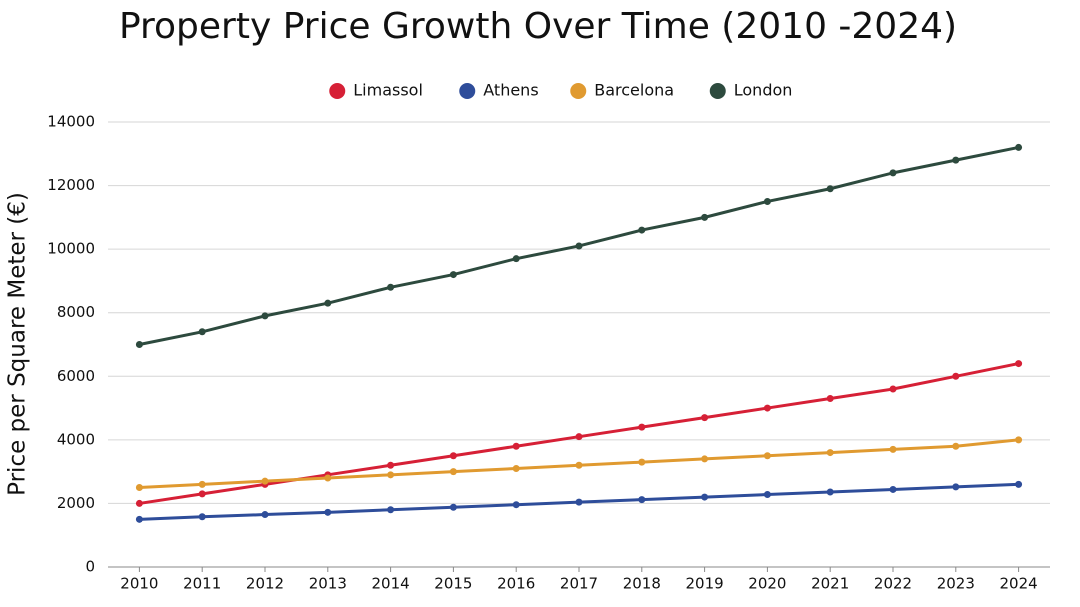  What do you see at coordinates (71, 122) in the screenshot?
I see `y-tick-label: 14000` at bounding box center [71, 122].